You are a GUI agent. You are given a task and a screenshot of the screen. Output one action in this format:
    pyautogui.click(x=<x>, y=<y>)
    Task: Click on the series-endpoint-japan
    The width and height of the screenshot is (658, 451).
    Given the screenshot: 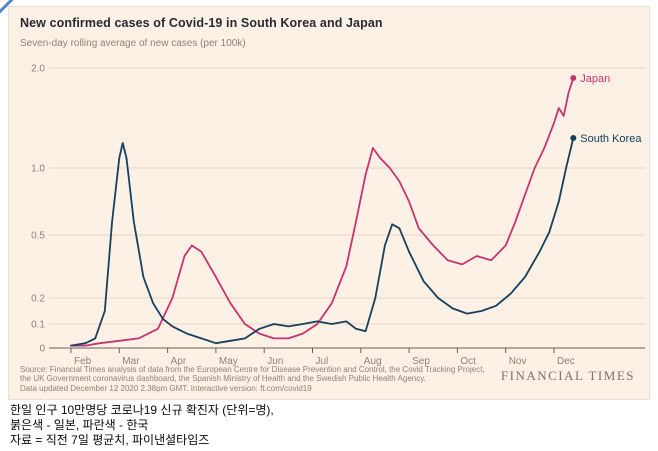 What is the action you would take?
    pyautogui.click(x=573, y=78)
    